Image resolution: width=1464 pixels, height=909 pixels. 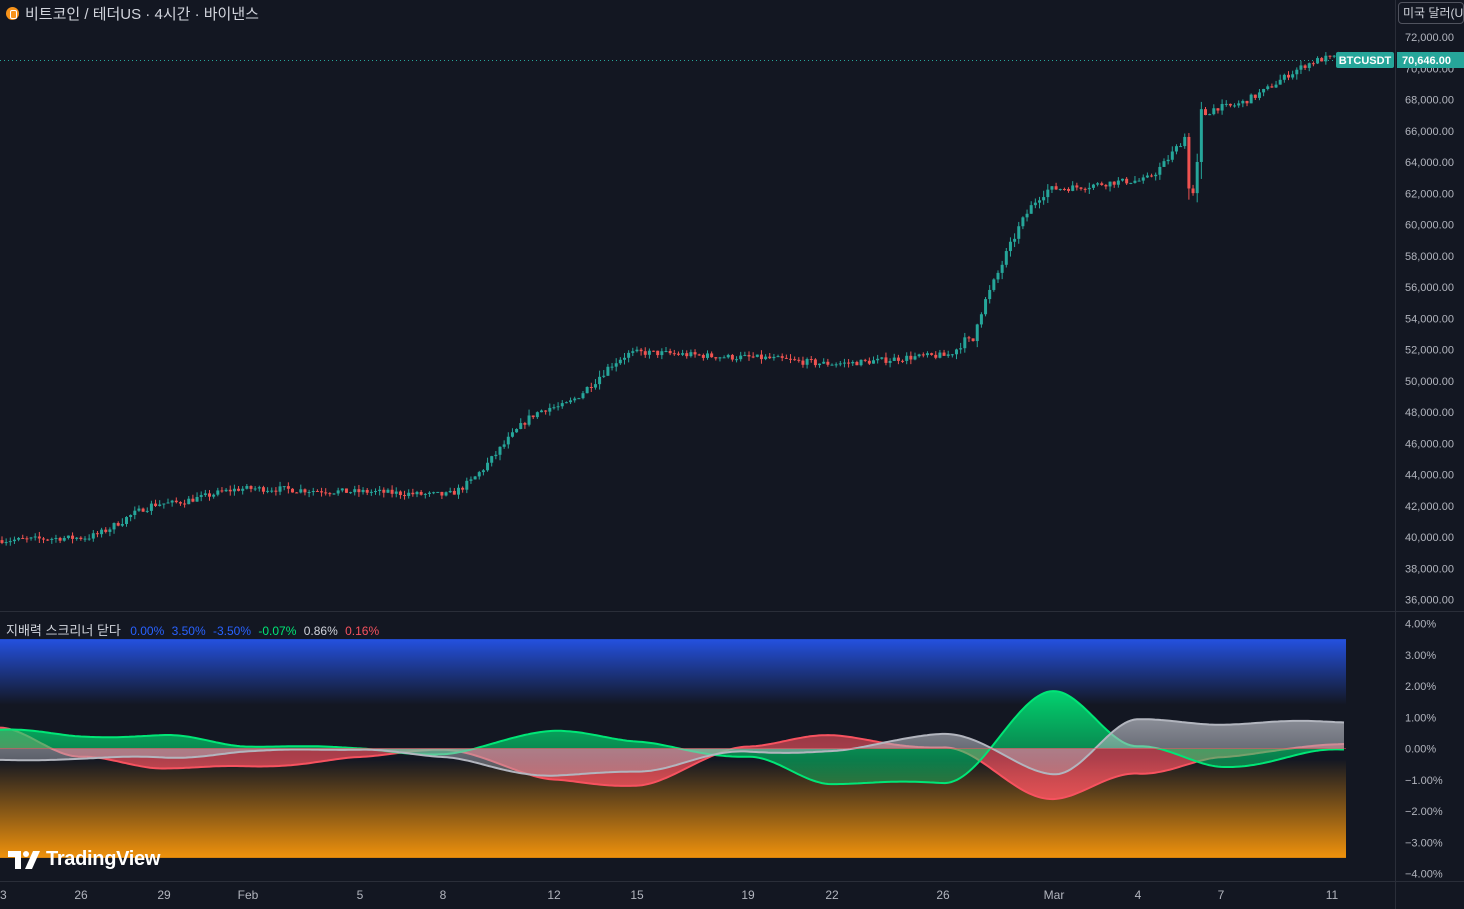 What do you see at coordinates (362, 631) in the screenshot?
I see `indicator-value: 0.16%` at bounding box center [362, 631].